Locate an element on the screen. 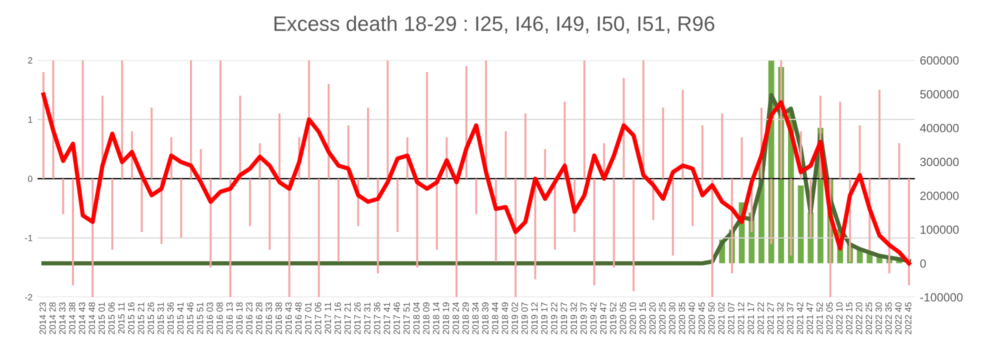 This screenshot has height=350, width=988. x-tick-label: 2016 33 is located at coordinates (269, 318).